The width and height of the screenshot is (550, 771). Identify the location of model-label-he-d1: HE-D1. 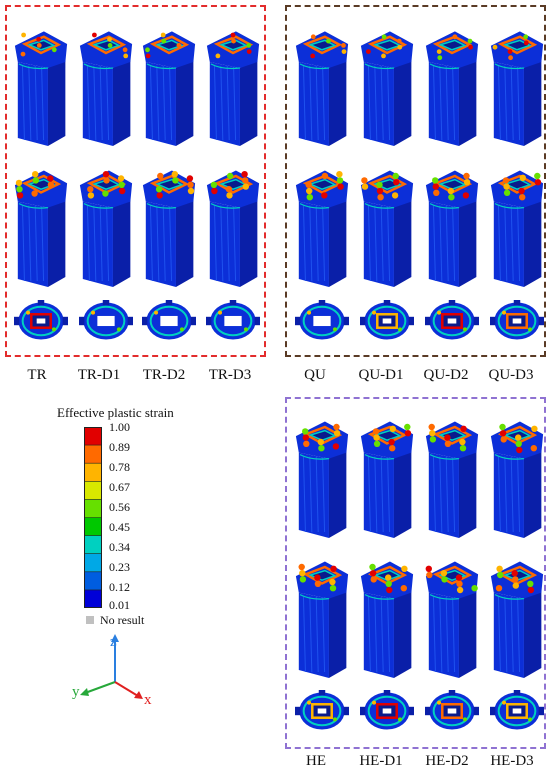
(381, 761).